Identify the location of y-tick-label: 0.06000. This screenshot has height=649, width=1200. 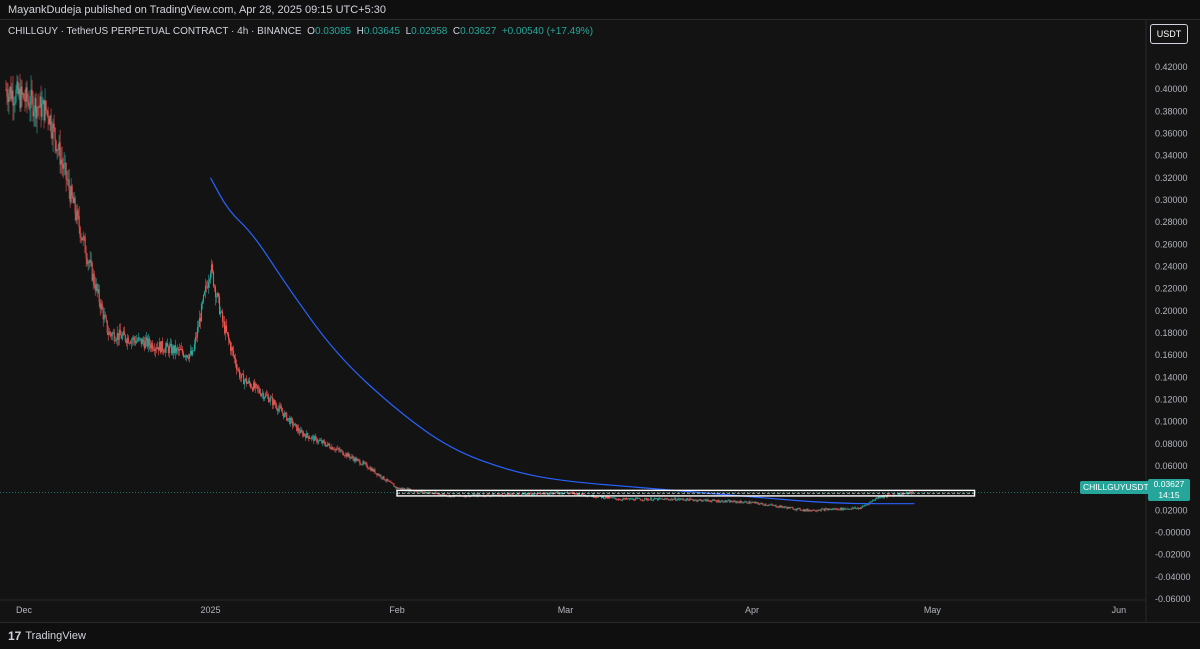
(1171, 466).